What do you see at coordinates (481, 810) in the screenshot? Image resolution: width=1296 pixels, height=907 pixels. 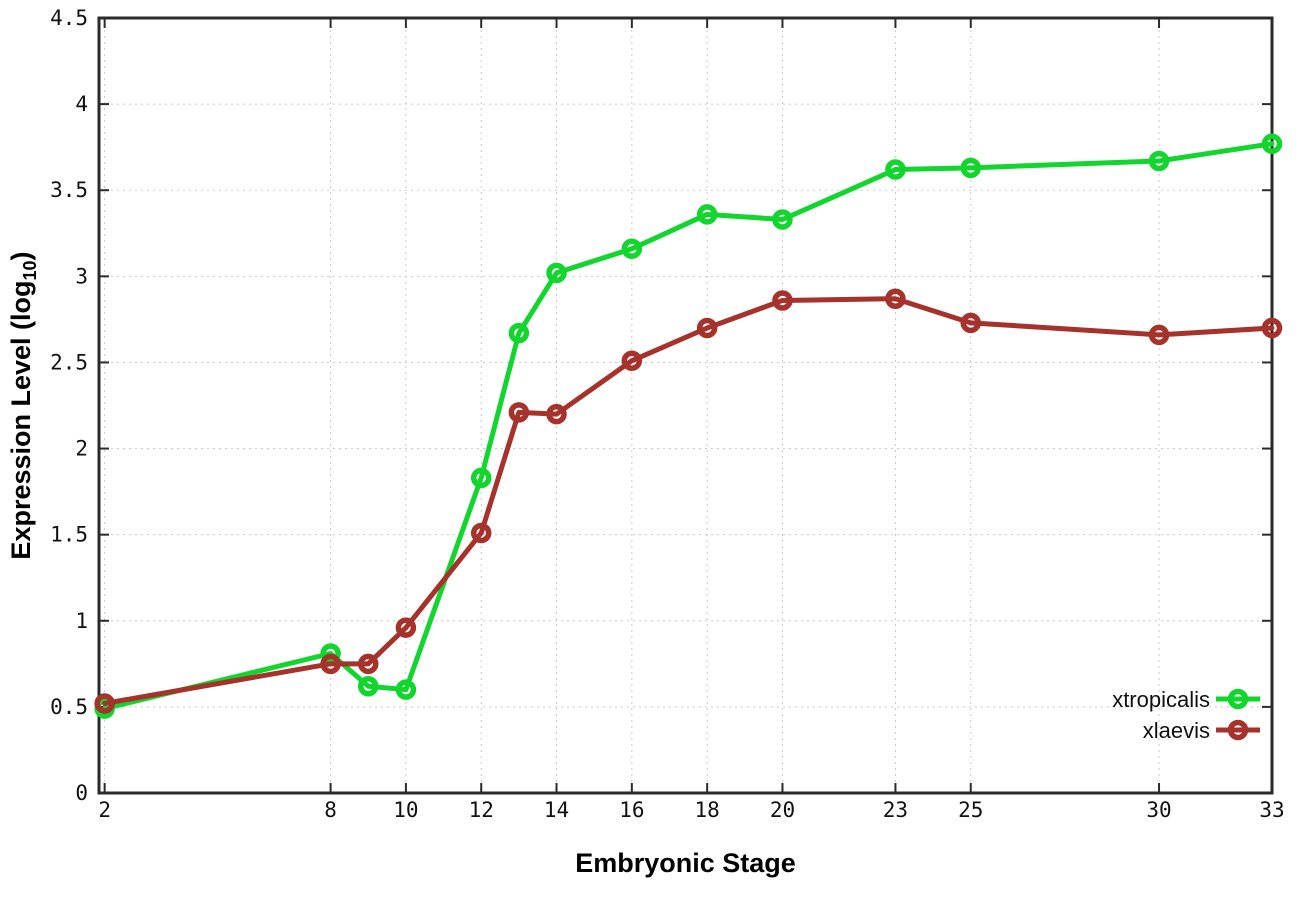 I see `x-tick-label: 12` at bounding box center [481, 810].